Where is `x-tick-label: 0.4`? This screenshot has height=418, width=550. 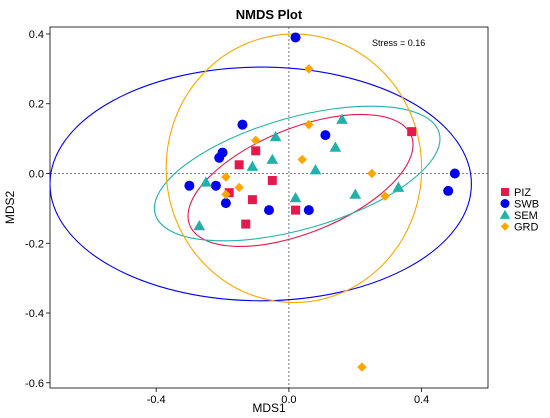 x-tick-label: 0.4 is located at coordinates (421, 400).